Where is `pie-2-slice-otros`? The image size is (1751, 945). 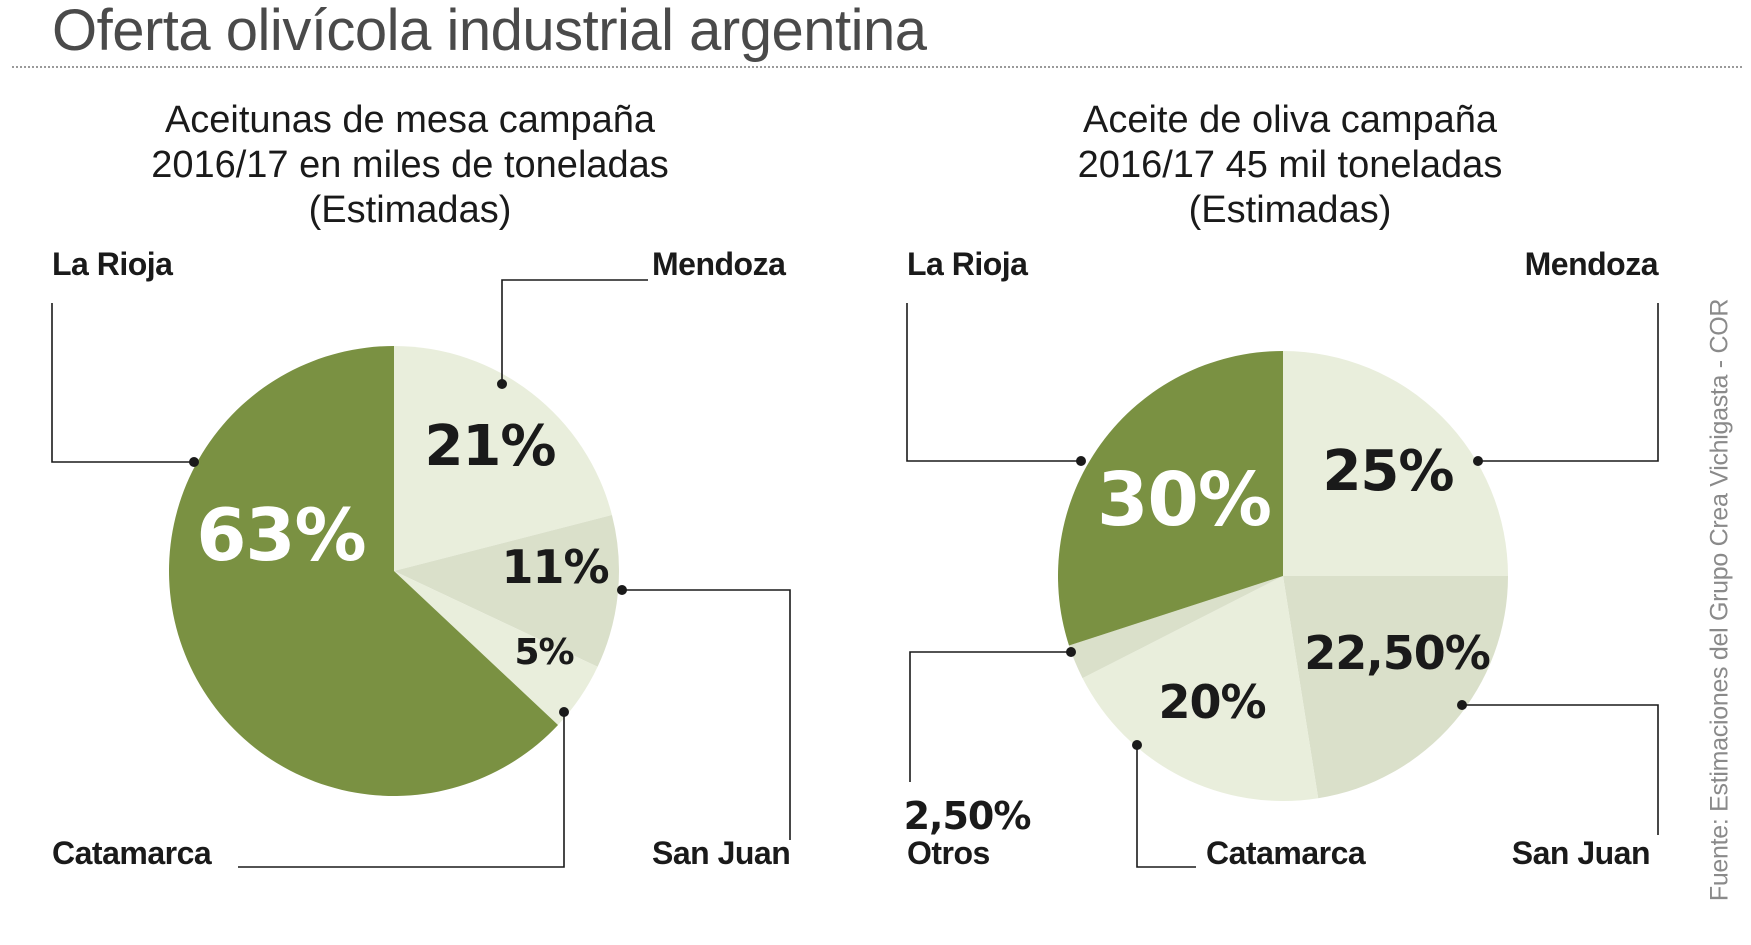 pie-2-slice-otros is located at coordinates (1176, 627).